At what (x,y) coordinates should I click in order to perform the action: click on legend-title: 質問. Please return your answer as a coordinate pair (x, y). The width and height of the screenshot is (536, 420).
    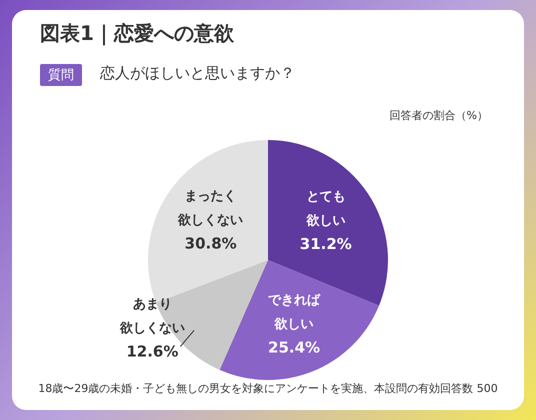
    Looking at the image, I should click on (61, 75).